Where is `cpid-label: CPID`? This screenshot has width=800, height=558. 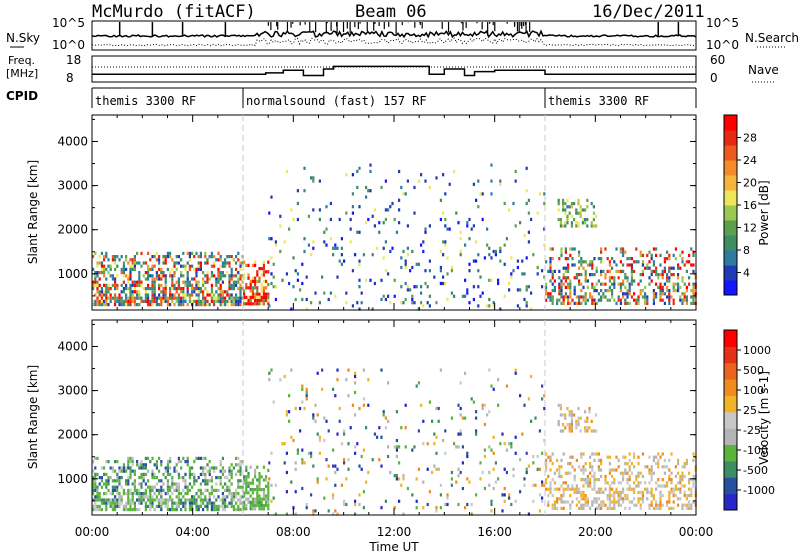
cpid-label: CPID is located at coordinates (22, 96).